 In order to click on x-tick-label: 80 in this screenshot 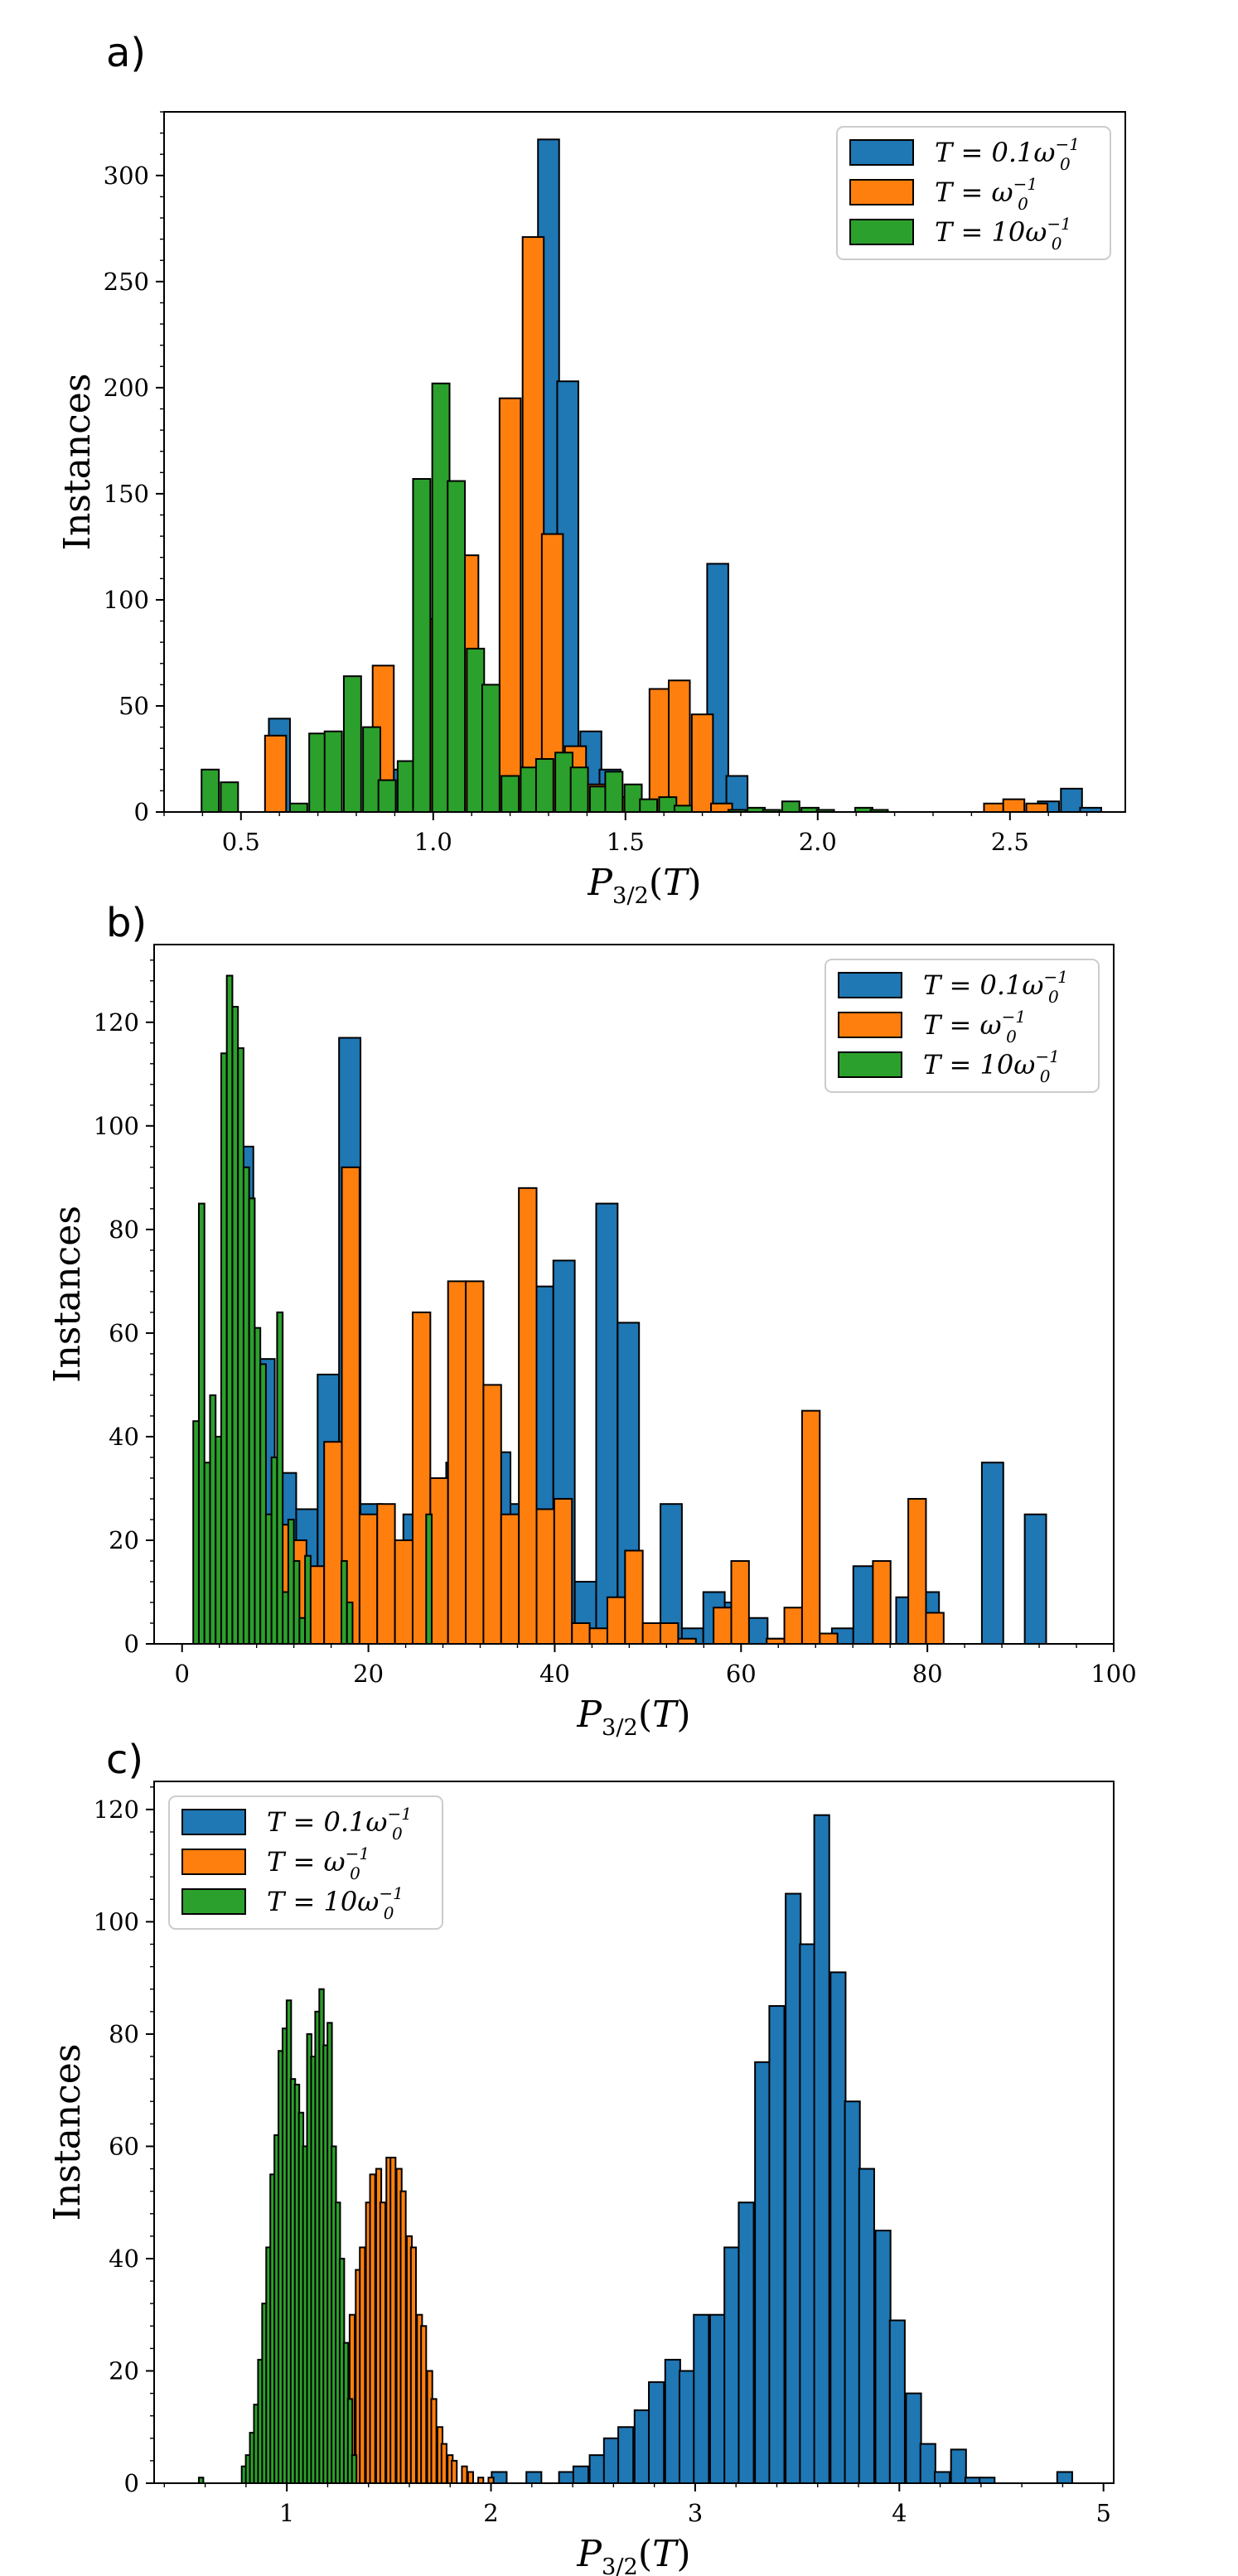, I will do `click(927, 1674)`.